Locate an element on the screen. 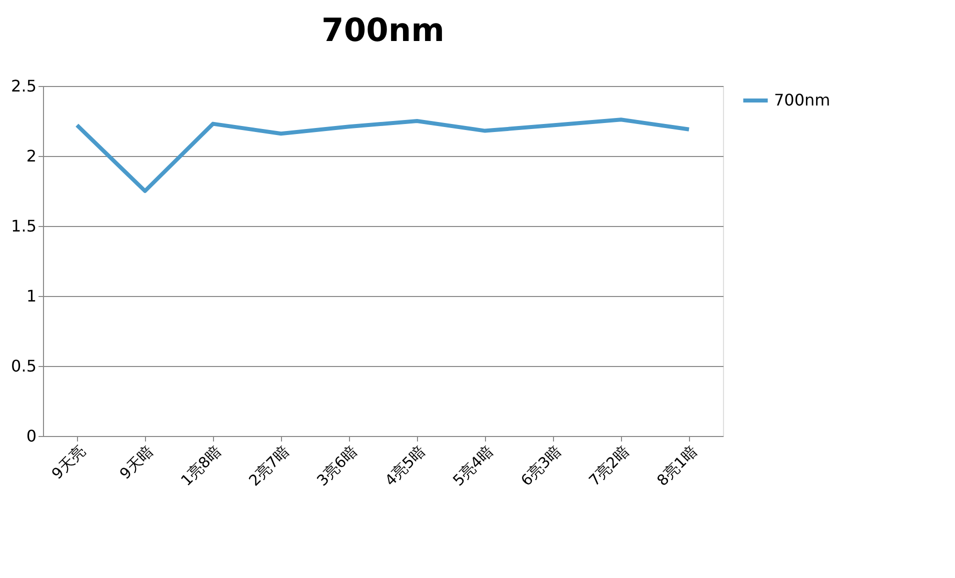 This screenshot has width=955, height=578. y-tick-label: 0 is located at coordinates (31, 436).